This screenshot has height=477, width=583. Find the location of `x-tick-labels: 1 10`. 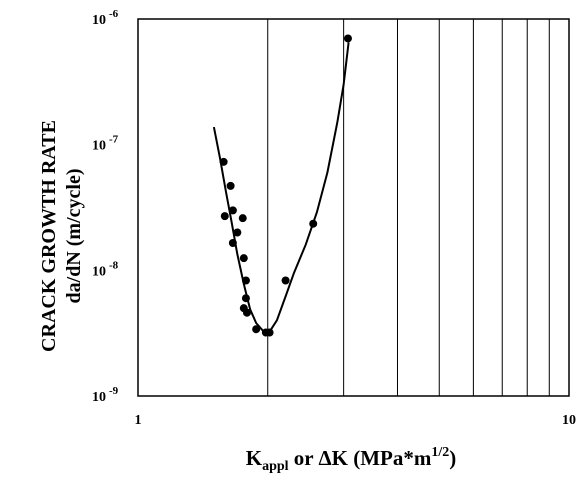

x-tick-labels: 1 10 is located at coordinates (356, 420).